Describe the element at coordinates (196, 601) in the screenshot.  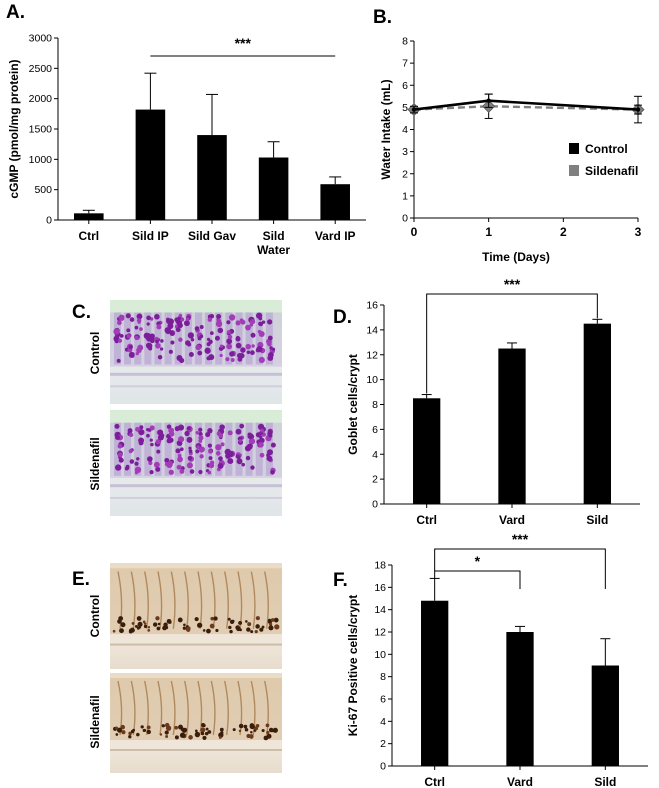
I see `mucosa` at that location.